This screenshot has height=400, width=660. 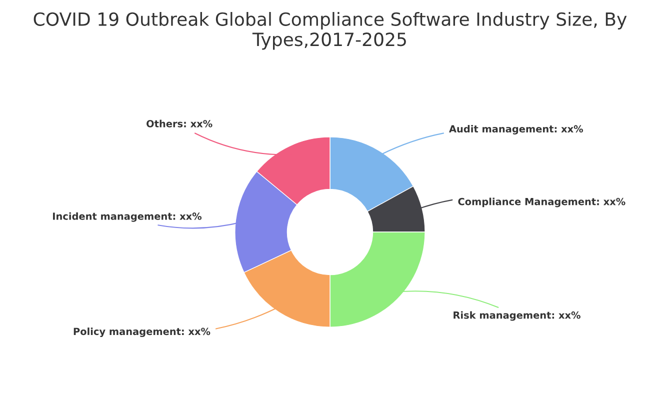 I want to click on slice-label: Compliance Management: xx%, so click(x=542, y=203).